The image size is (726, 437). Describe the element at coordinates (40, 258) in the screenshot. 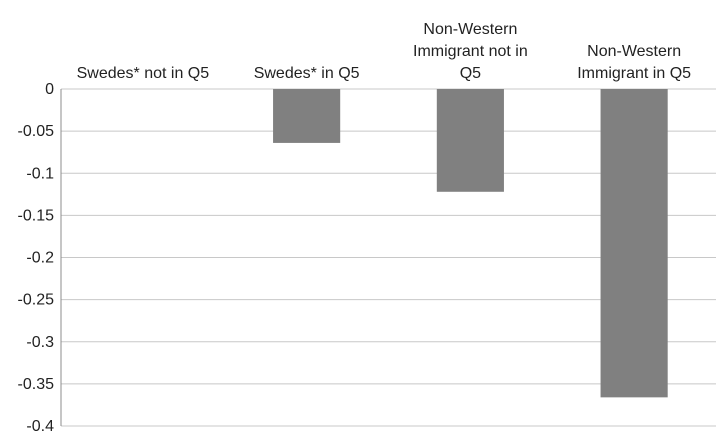

I see `y-tick-label: -0.2` at that location.